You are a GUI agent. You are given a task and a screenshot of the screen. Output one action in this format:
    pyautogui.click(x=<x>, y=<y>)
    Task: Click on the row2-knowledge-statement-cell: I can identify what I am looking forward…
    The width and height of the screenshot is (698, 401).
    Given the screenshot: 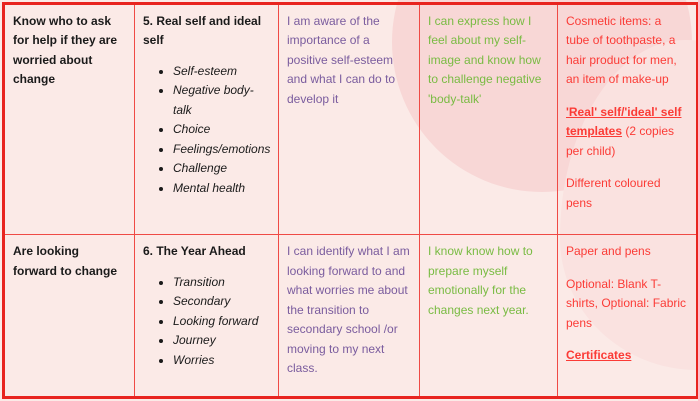 What is the action you would take?
    pyautogui.click(x=349, y=316)
    